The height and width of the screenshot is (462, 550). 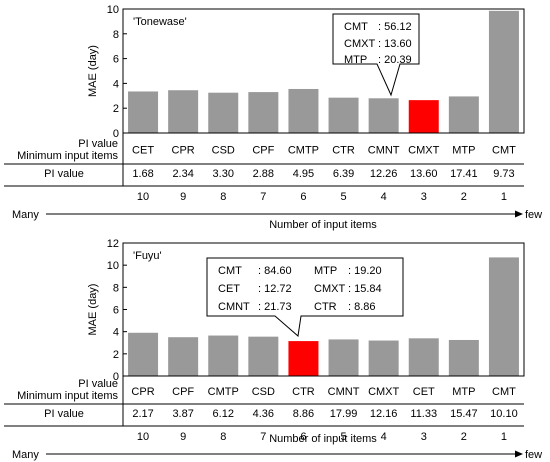 I want to click on x-category-label: CPF, so click(x=263, y=151).